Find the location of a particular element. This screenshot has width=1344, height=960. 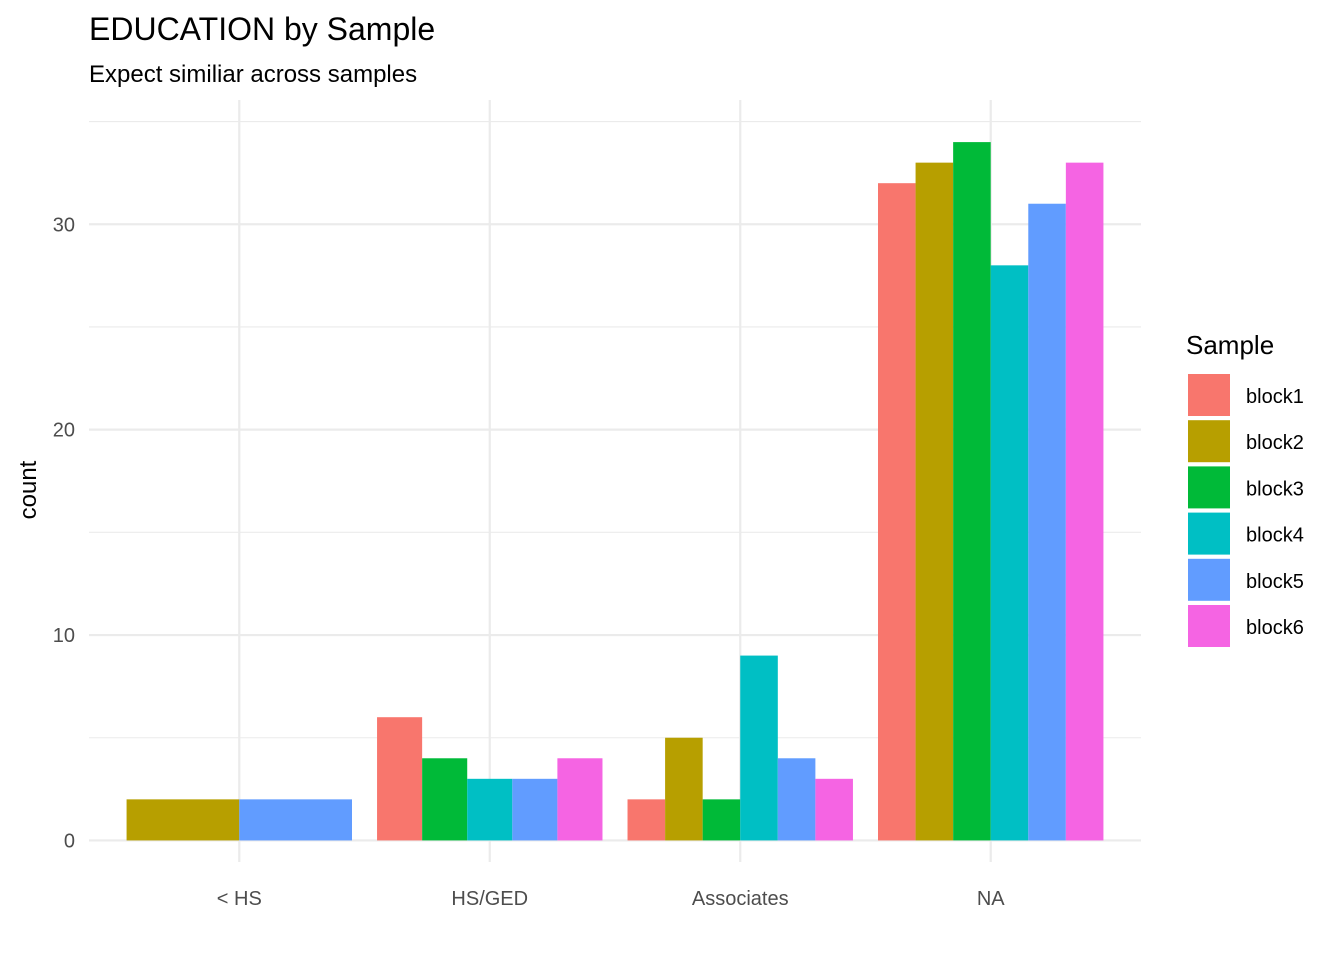

legend-label-block3: block3 is located at coordinates (1275, 489).